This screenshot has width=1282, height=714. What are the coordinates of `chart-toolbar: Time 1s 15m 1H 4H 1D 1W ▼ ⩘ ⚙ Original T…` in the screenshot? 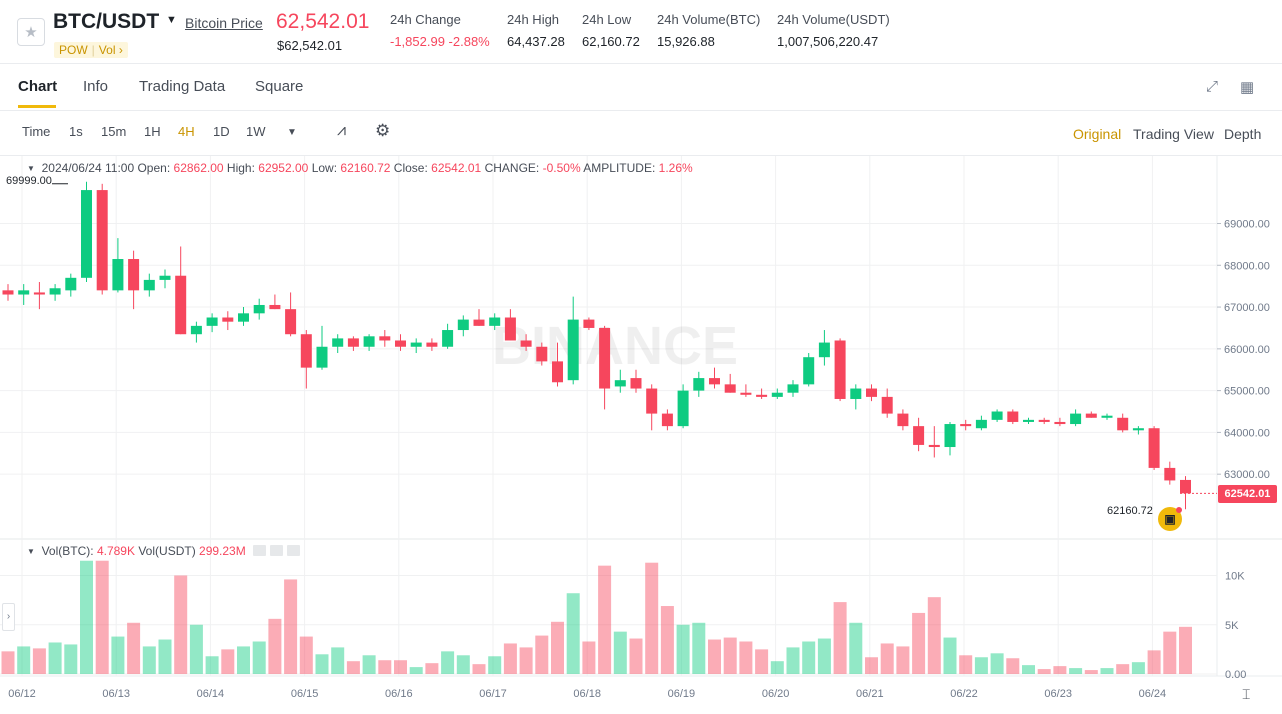 It's located at (641, 134).